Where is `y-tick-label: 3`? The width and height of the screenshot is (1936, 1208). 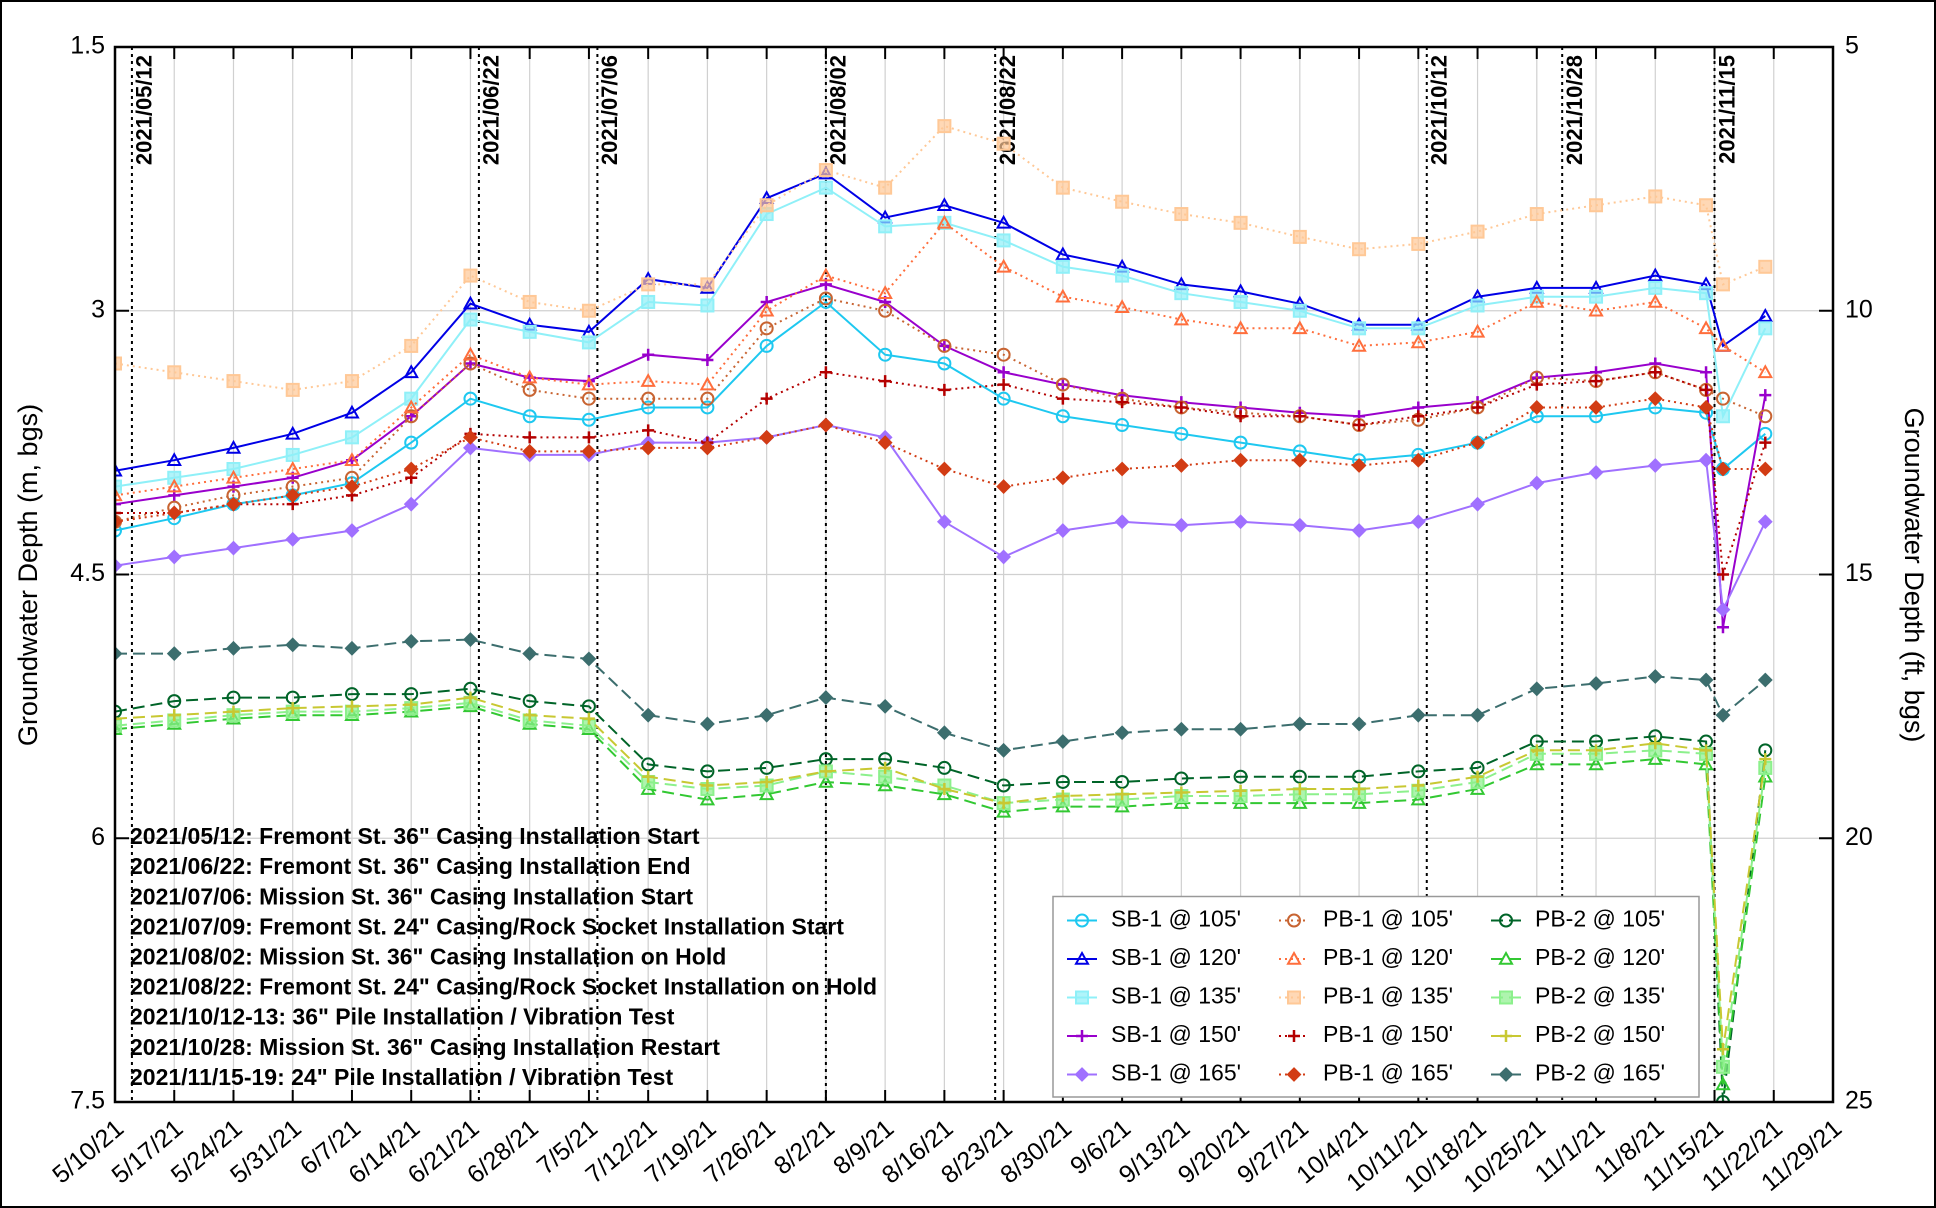
y-tick-label: 3 is located at coordinates (98, 309).